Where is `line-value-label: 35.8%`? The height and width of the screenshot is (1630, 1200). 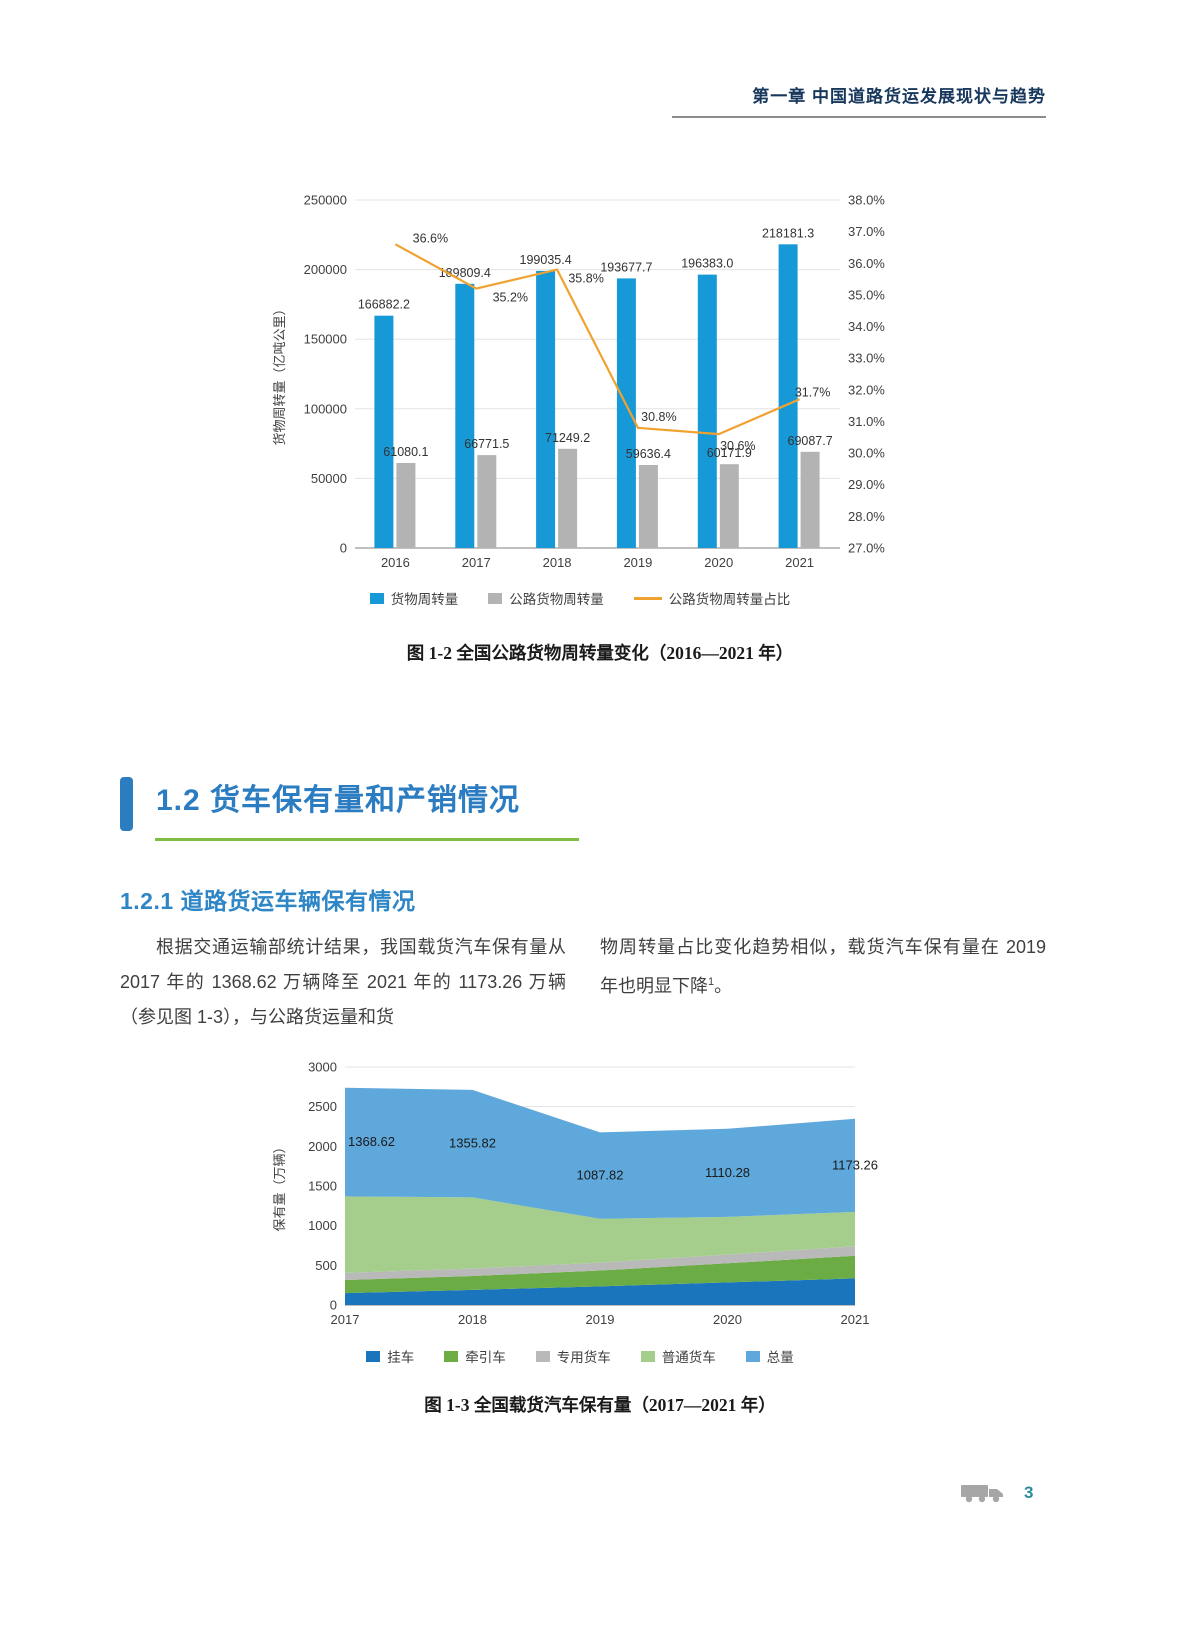
line-value-label: 35.8% is located at coordinates (585, 279).